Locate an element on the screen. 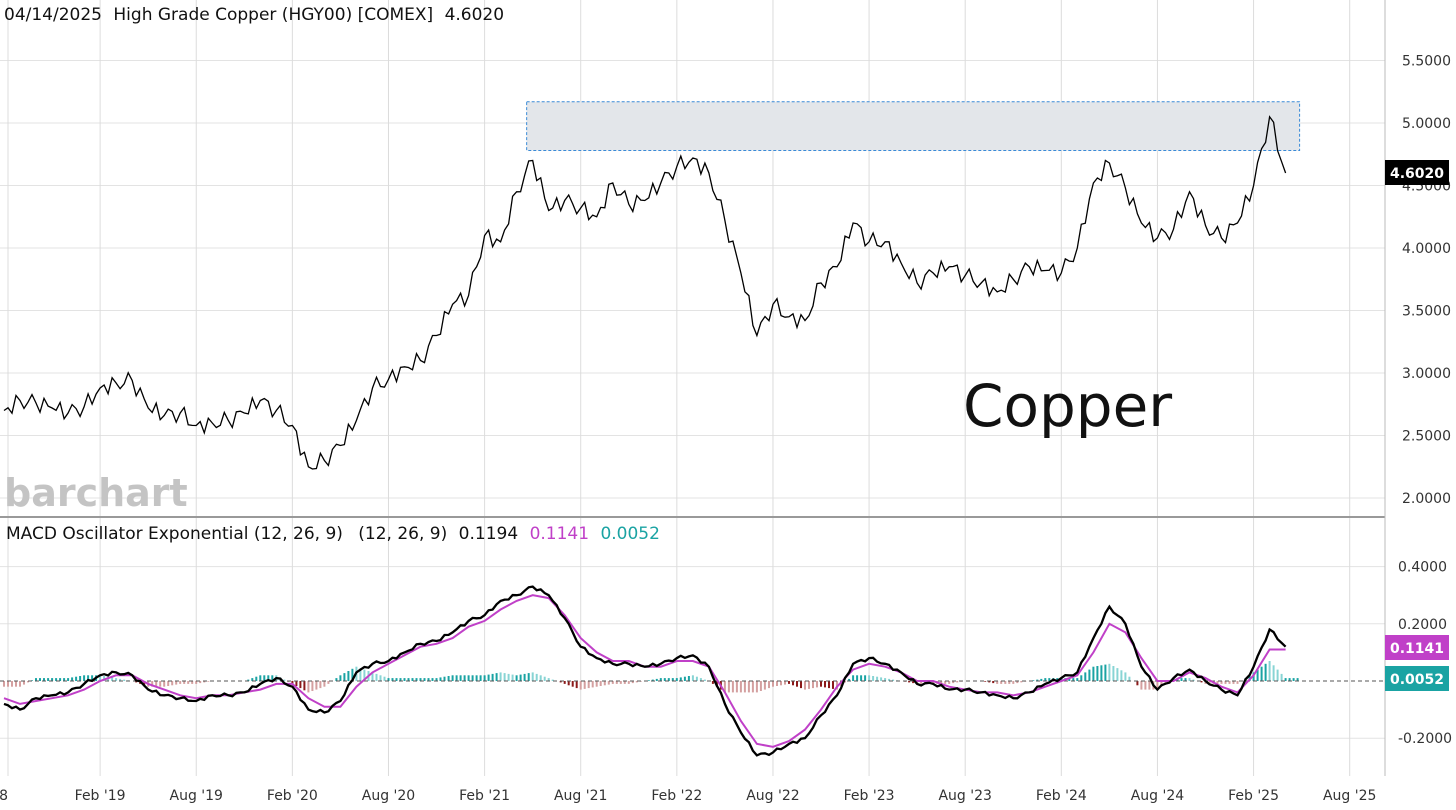 The height and width of the screenshot is (810, 1456). x-tick: Aug '23 is located at coordinates (964, 796).